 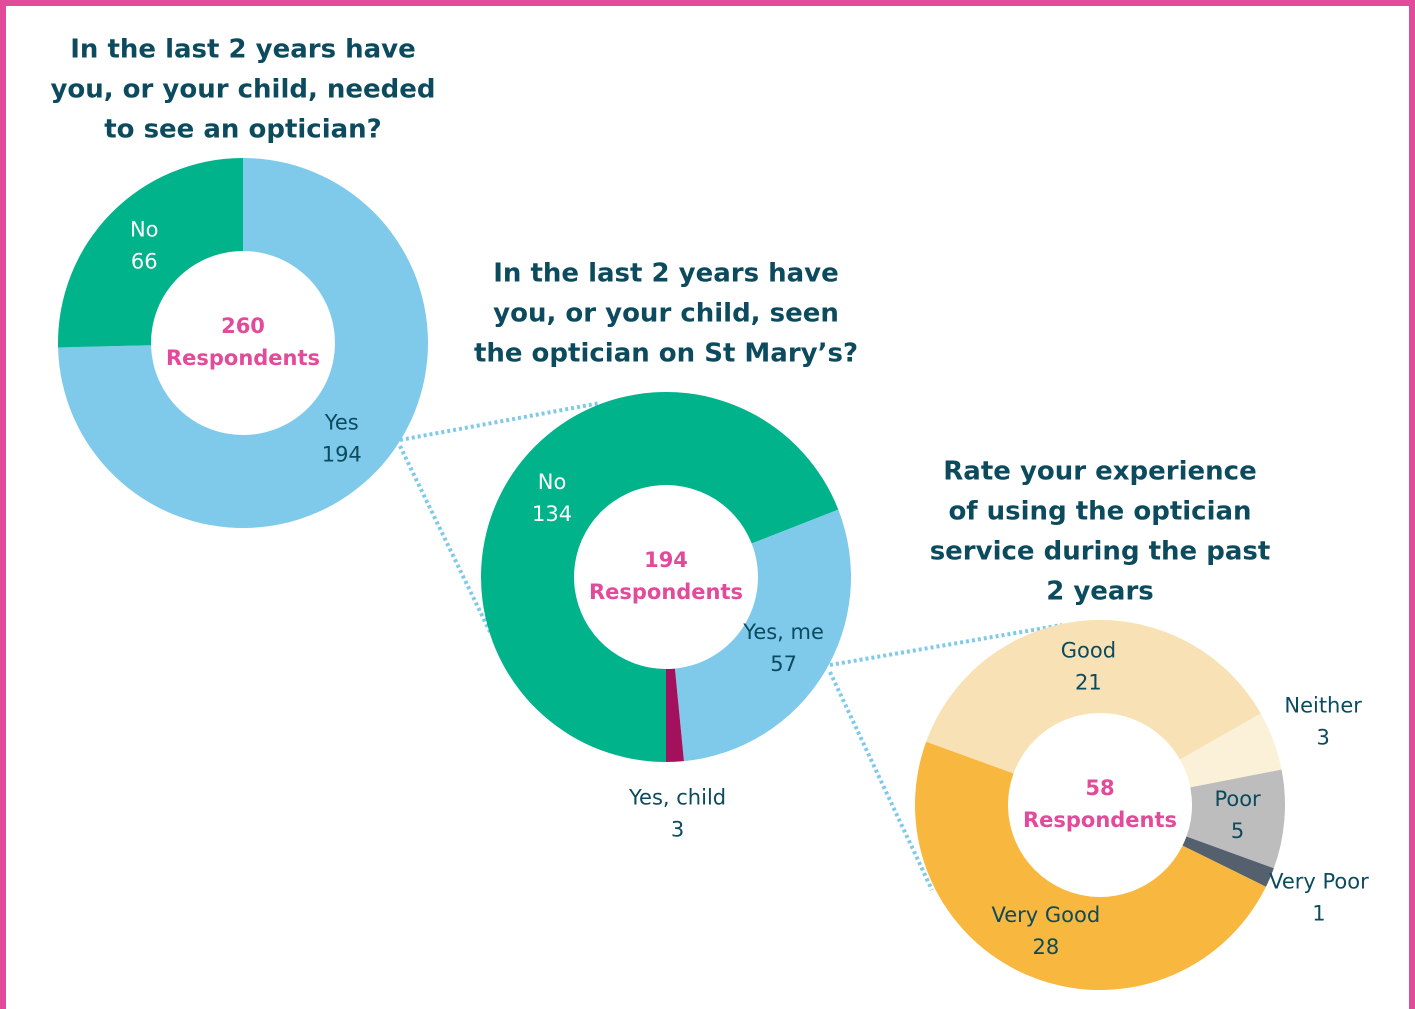 What do you see at coordinates (144, 262) in the screenshot?
I see `slice-value: 66` at bounding box center [144, 262].